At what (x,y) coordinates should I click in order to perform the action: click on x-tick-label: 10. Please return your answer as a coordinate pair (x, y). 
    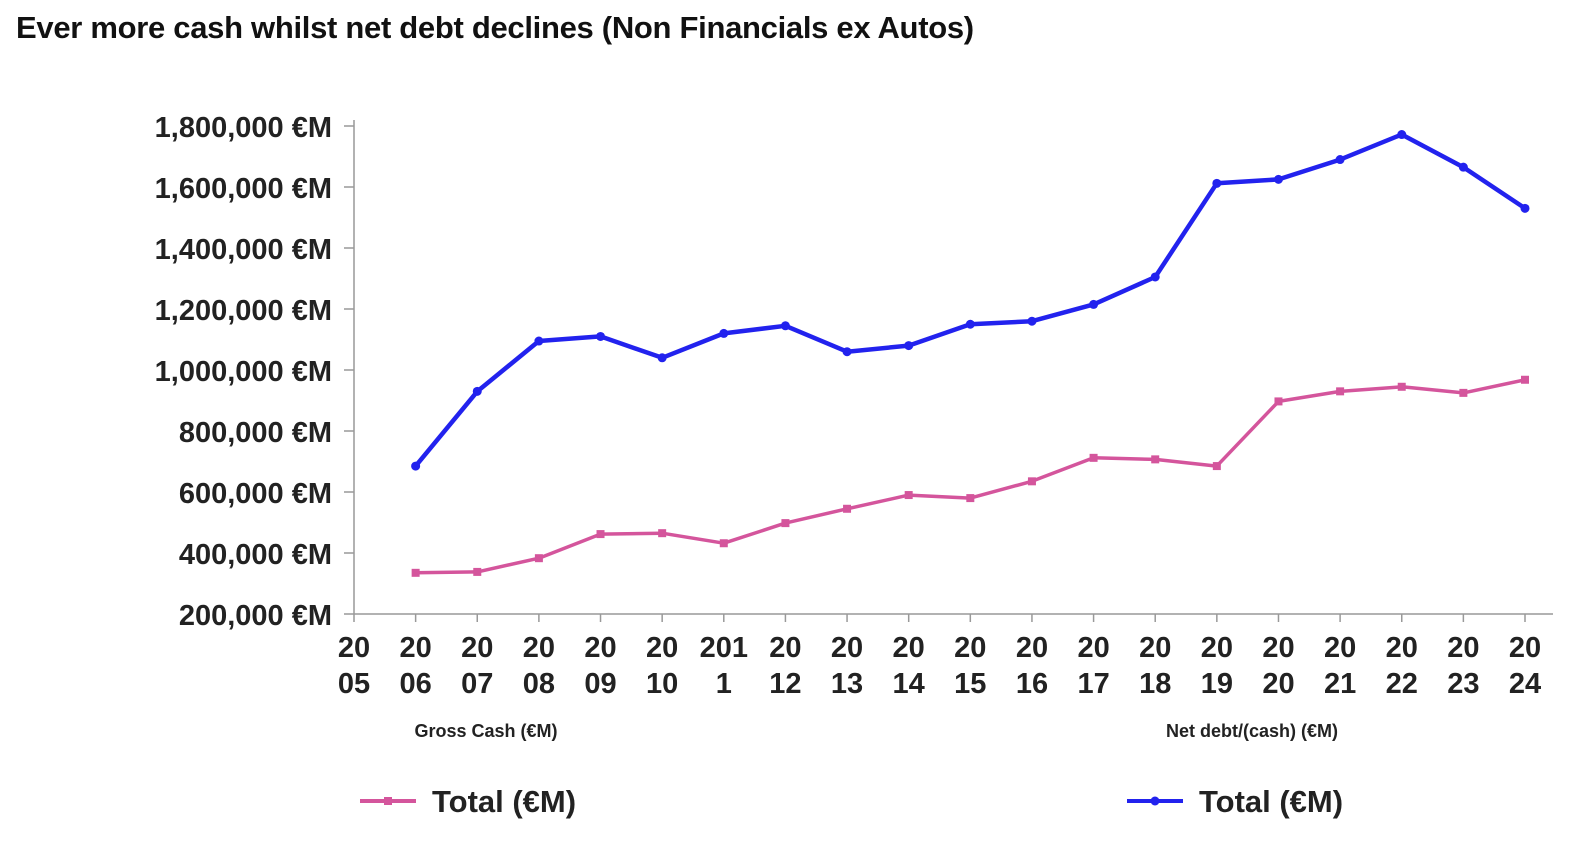
    Looking at the image, I should click on (662, 684).